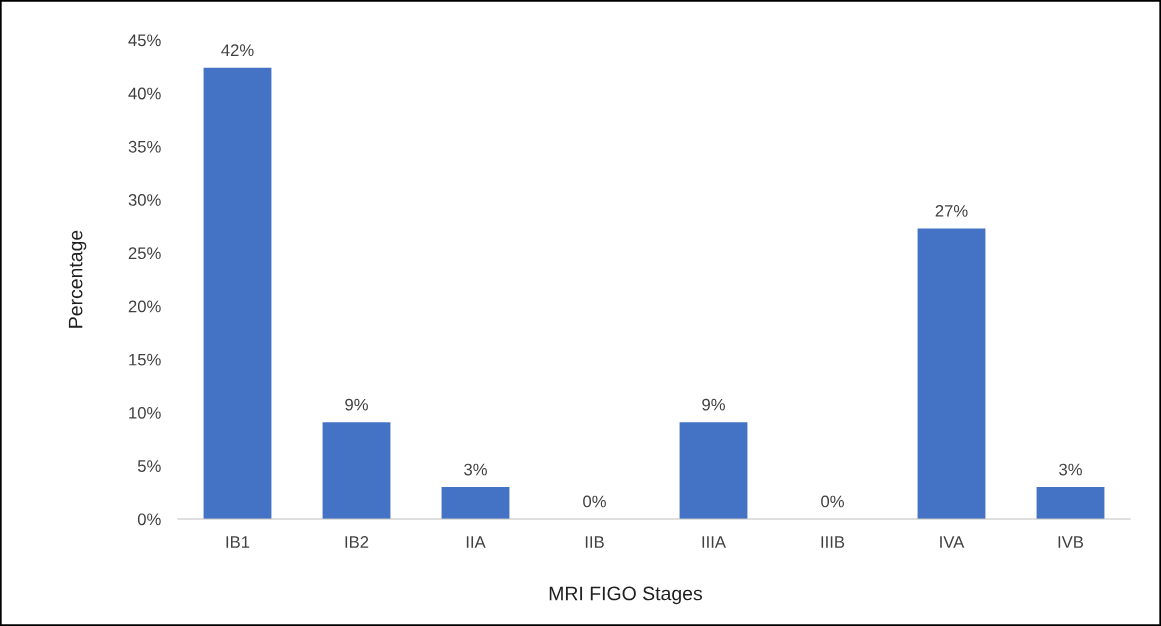 This screenshot has height=626, width=1161. I want to click on x-tick-label: IB1, so click(238, 542).